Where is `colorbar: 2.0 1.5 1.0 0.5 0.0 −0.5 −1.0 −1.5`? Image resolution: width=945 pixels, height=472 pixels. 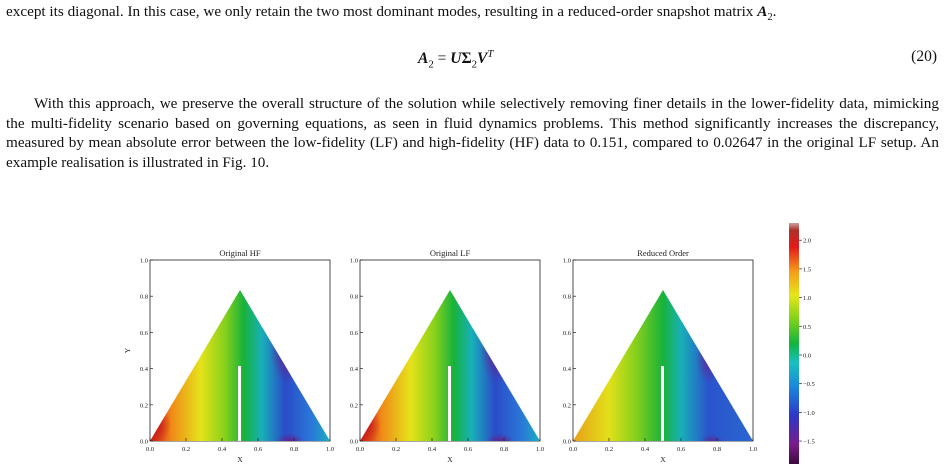
colorbar: 2.0 1.5 1.0 0.5 0.0 −0.5 −1.0 −1.5 is located at coordinates (802, 343).